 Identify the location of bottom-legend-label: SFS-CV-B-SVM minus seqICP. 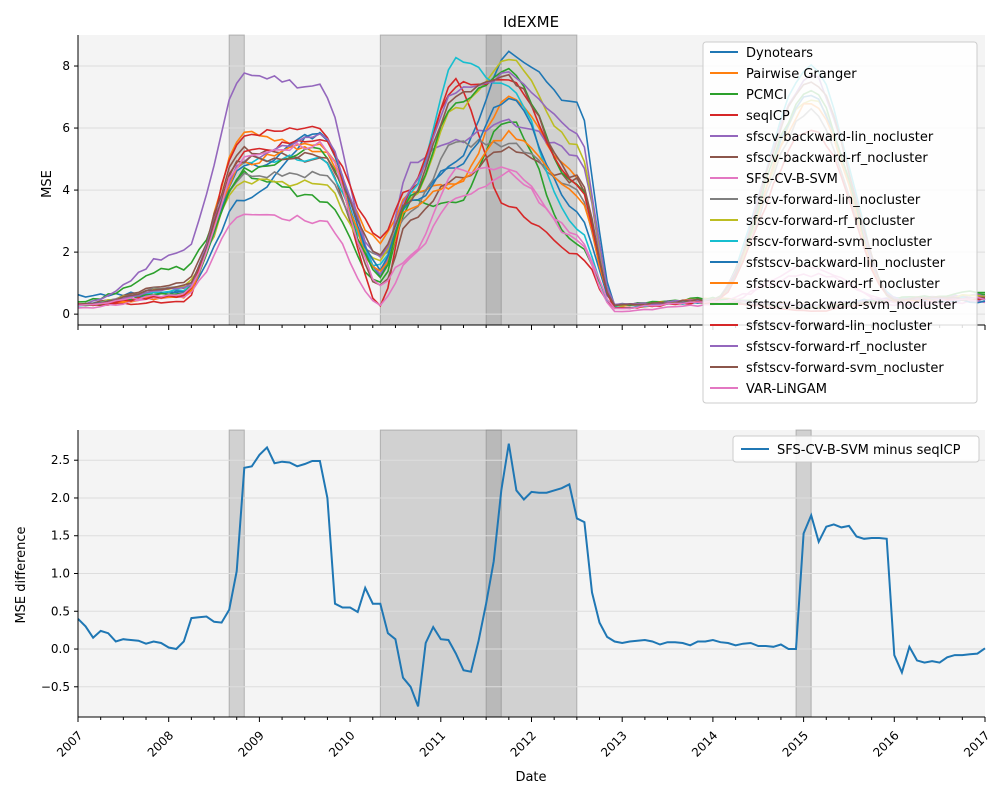
(869, 450).